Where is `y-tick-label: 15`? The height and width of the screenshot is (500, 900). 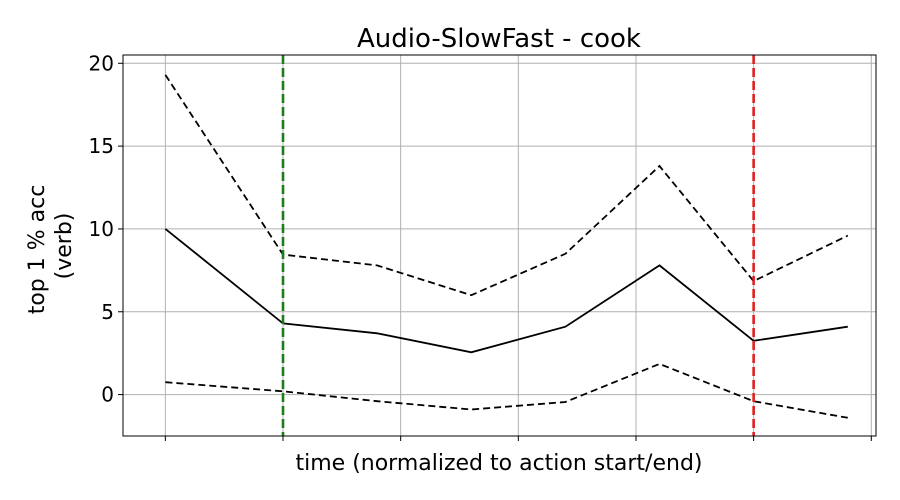 y-tick-label: 15 is located at coordinates (101, 146).